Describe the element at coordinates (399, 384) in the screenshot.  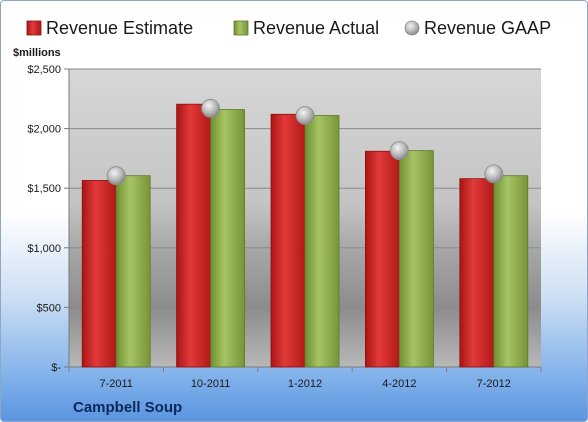
I see `x-tick-label: 4-2012` at that location.